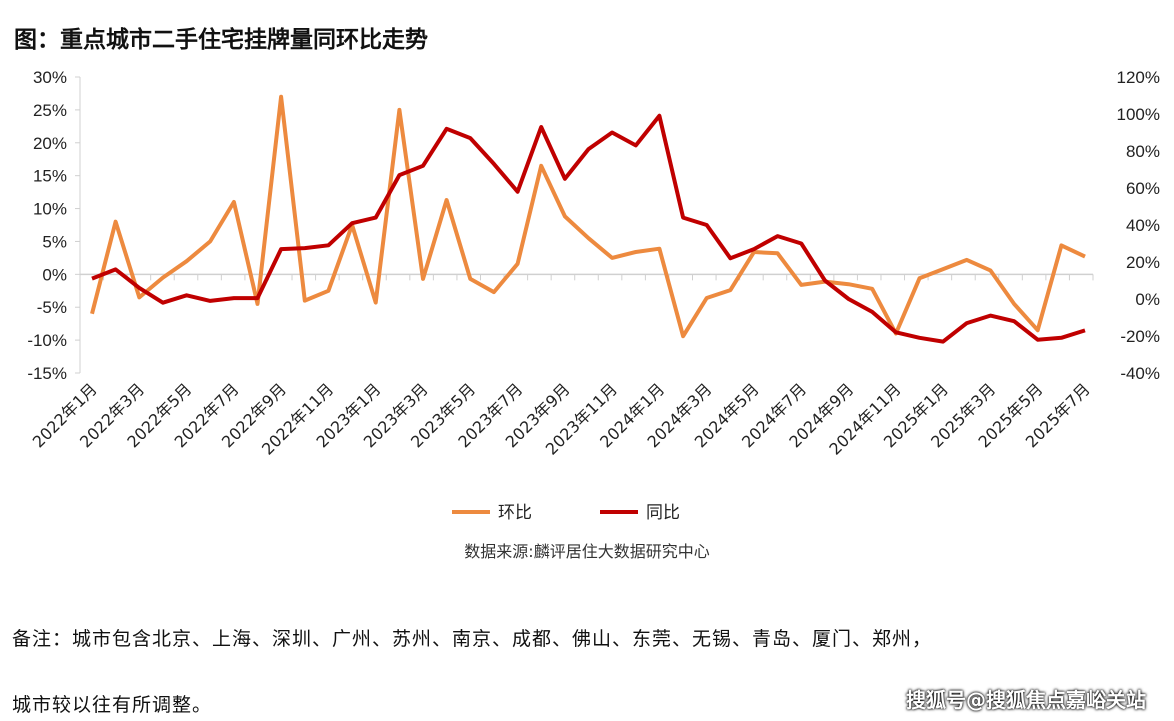 The image size is (1174, 721). I want to click on left-tick-label: 15%, so click(50, 176).